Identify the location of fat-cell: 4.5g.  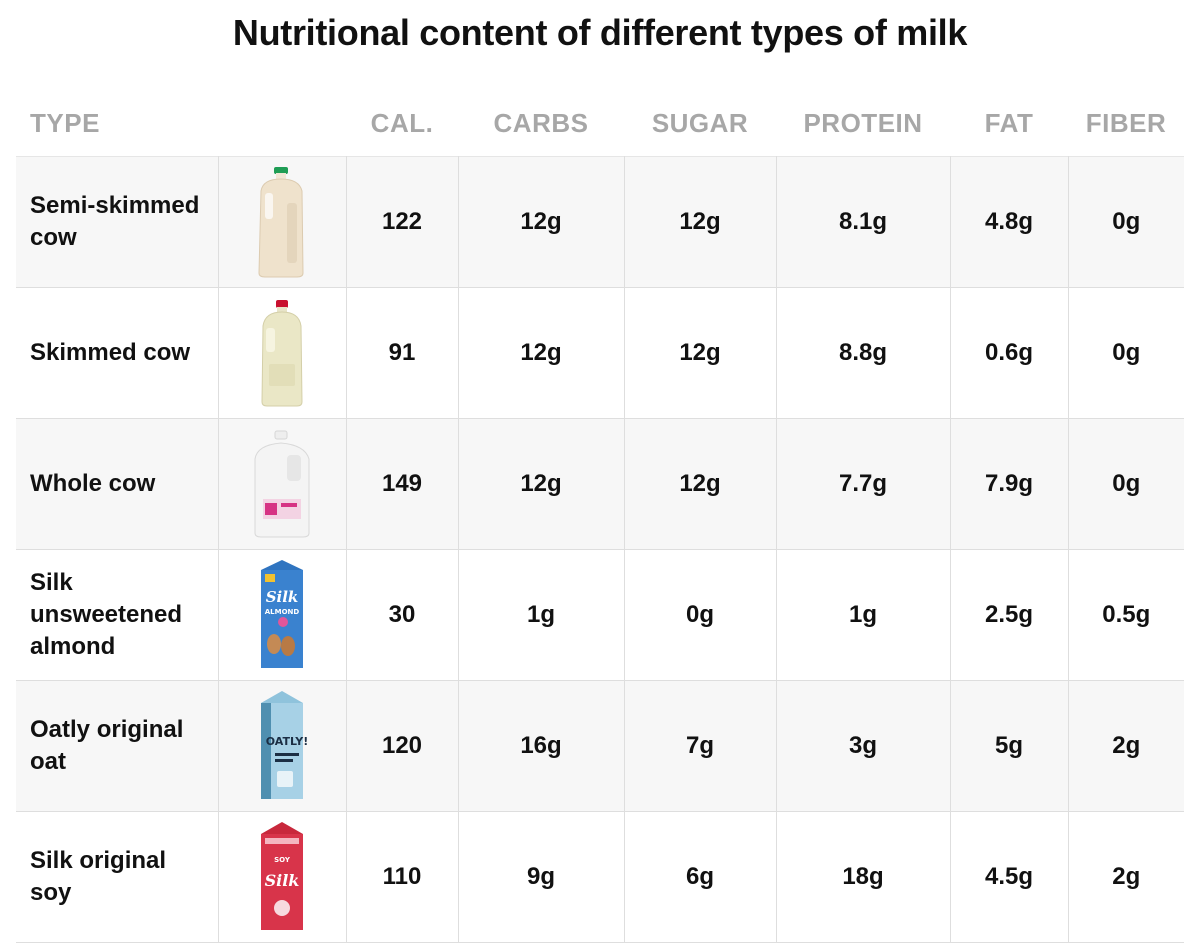
(1009, 877).